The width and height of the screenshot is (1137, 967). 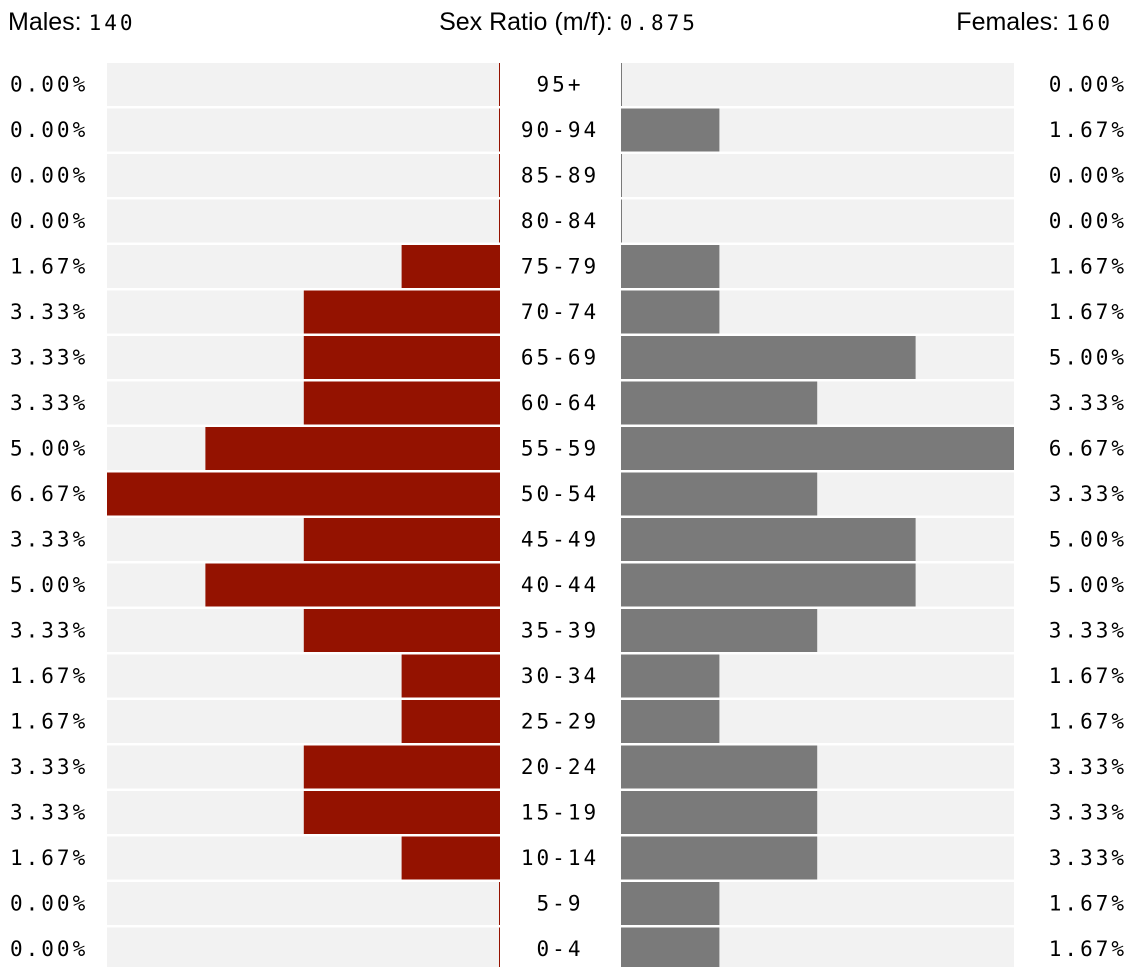 I want to click on age-group-label: 20-24, so click(x=560, y=767).